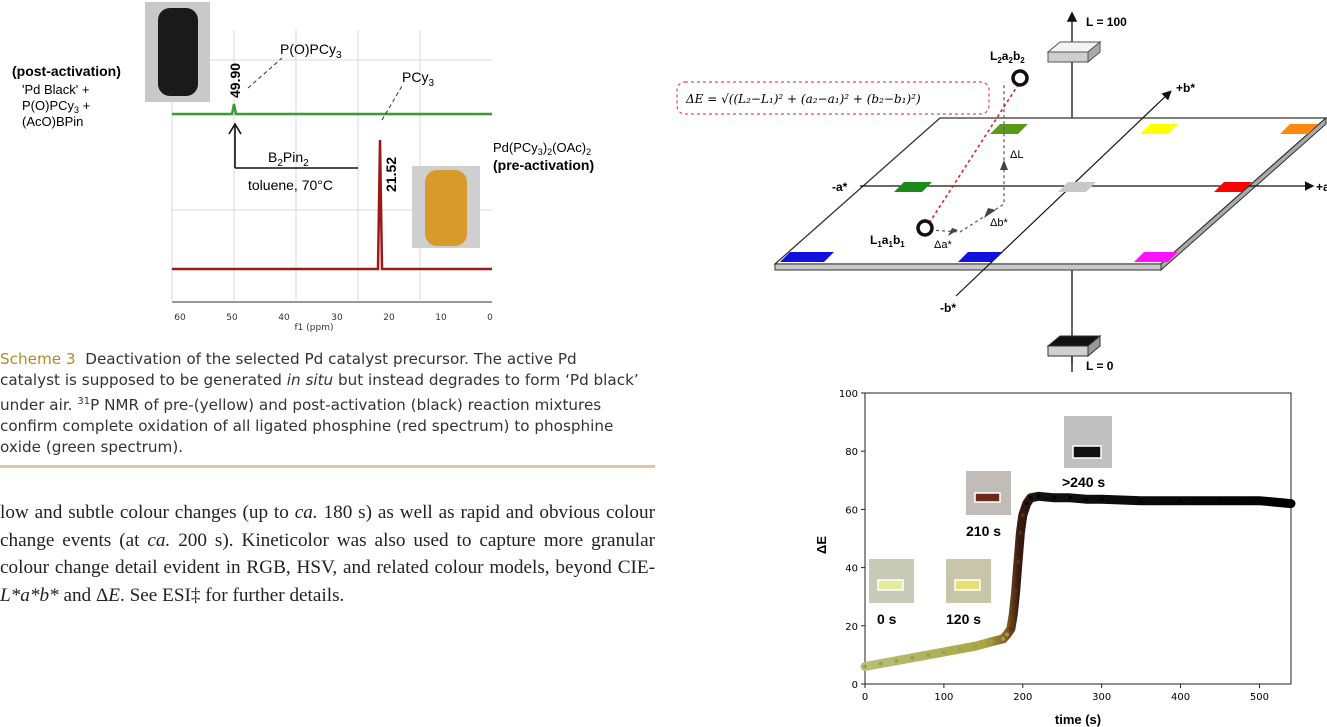  What do you see at coordinates (1078, 719) in the screenshot?
I see `x-axis-title: time (s)` at bounding box center [1078, 719].